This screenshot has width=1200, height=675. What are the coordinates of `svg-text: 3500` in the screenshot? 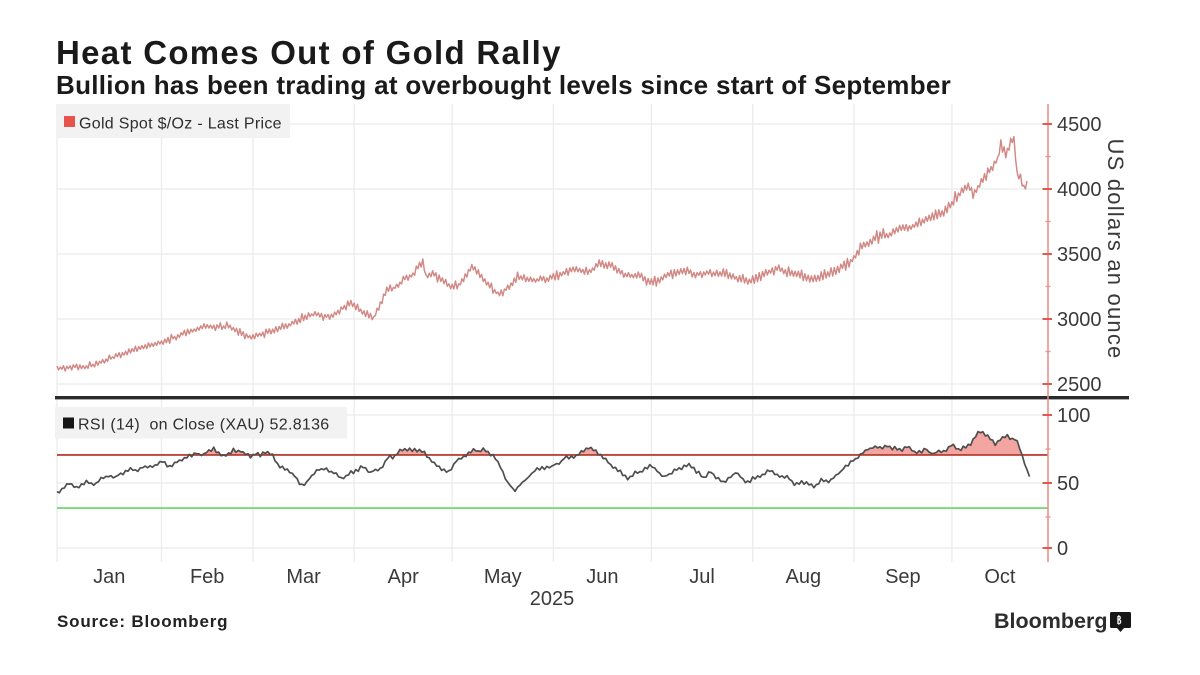 It's located at (1079, 255).